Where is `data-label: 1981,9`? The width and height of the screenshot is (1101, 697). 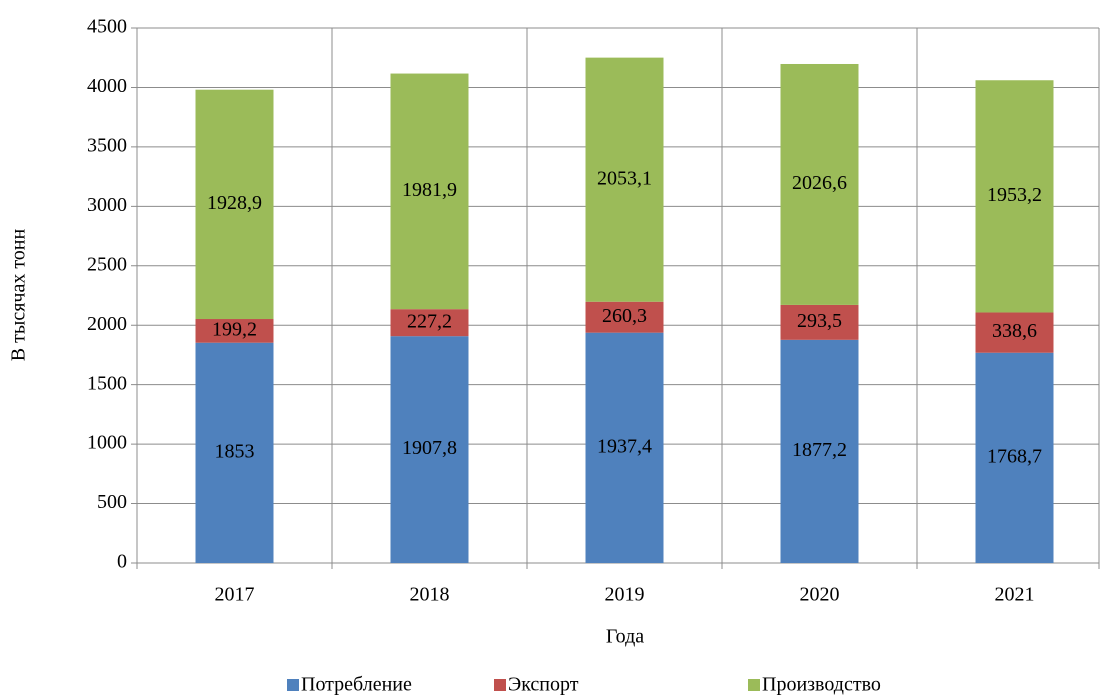
data-label: 1981,9 is located at coordinates (429, 190).